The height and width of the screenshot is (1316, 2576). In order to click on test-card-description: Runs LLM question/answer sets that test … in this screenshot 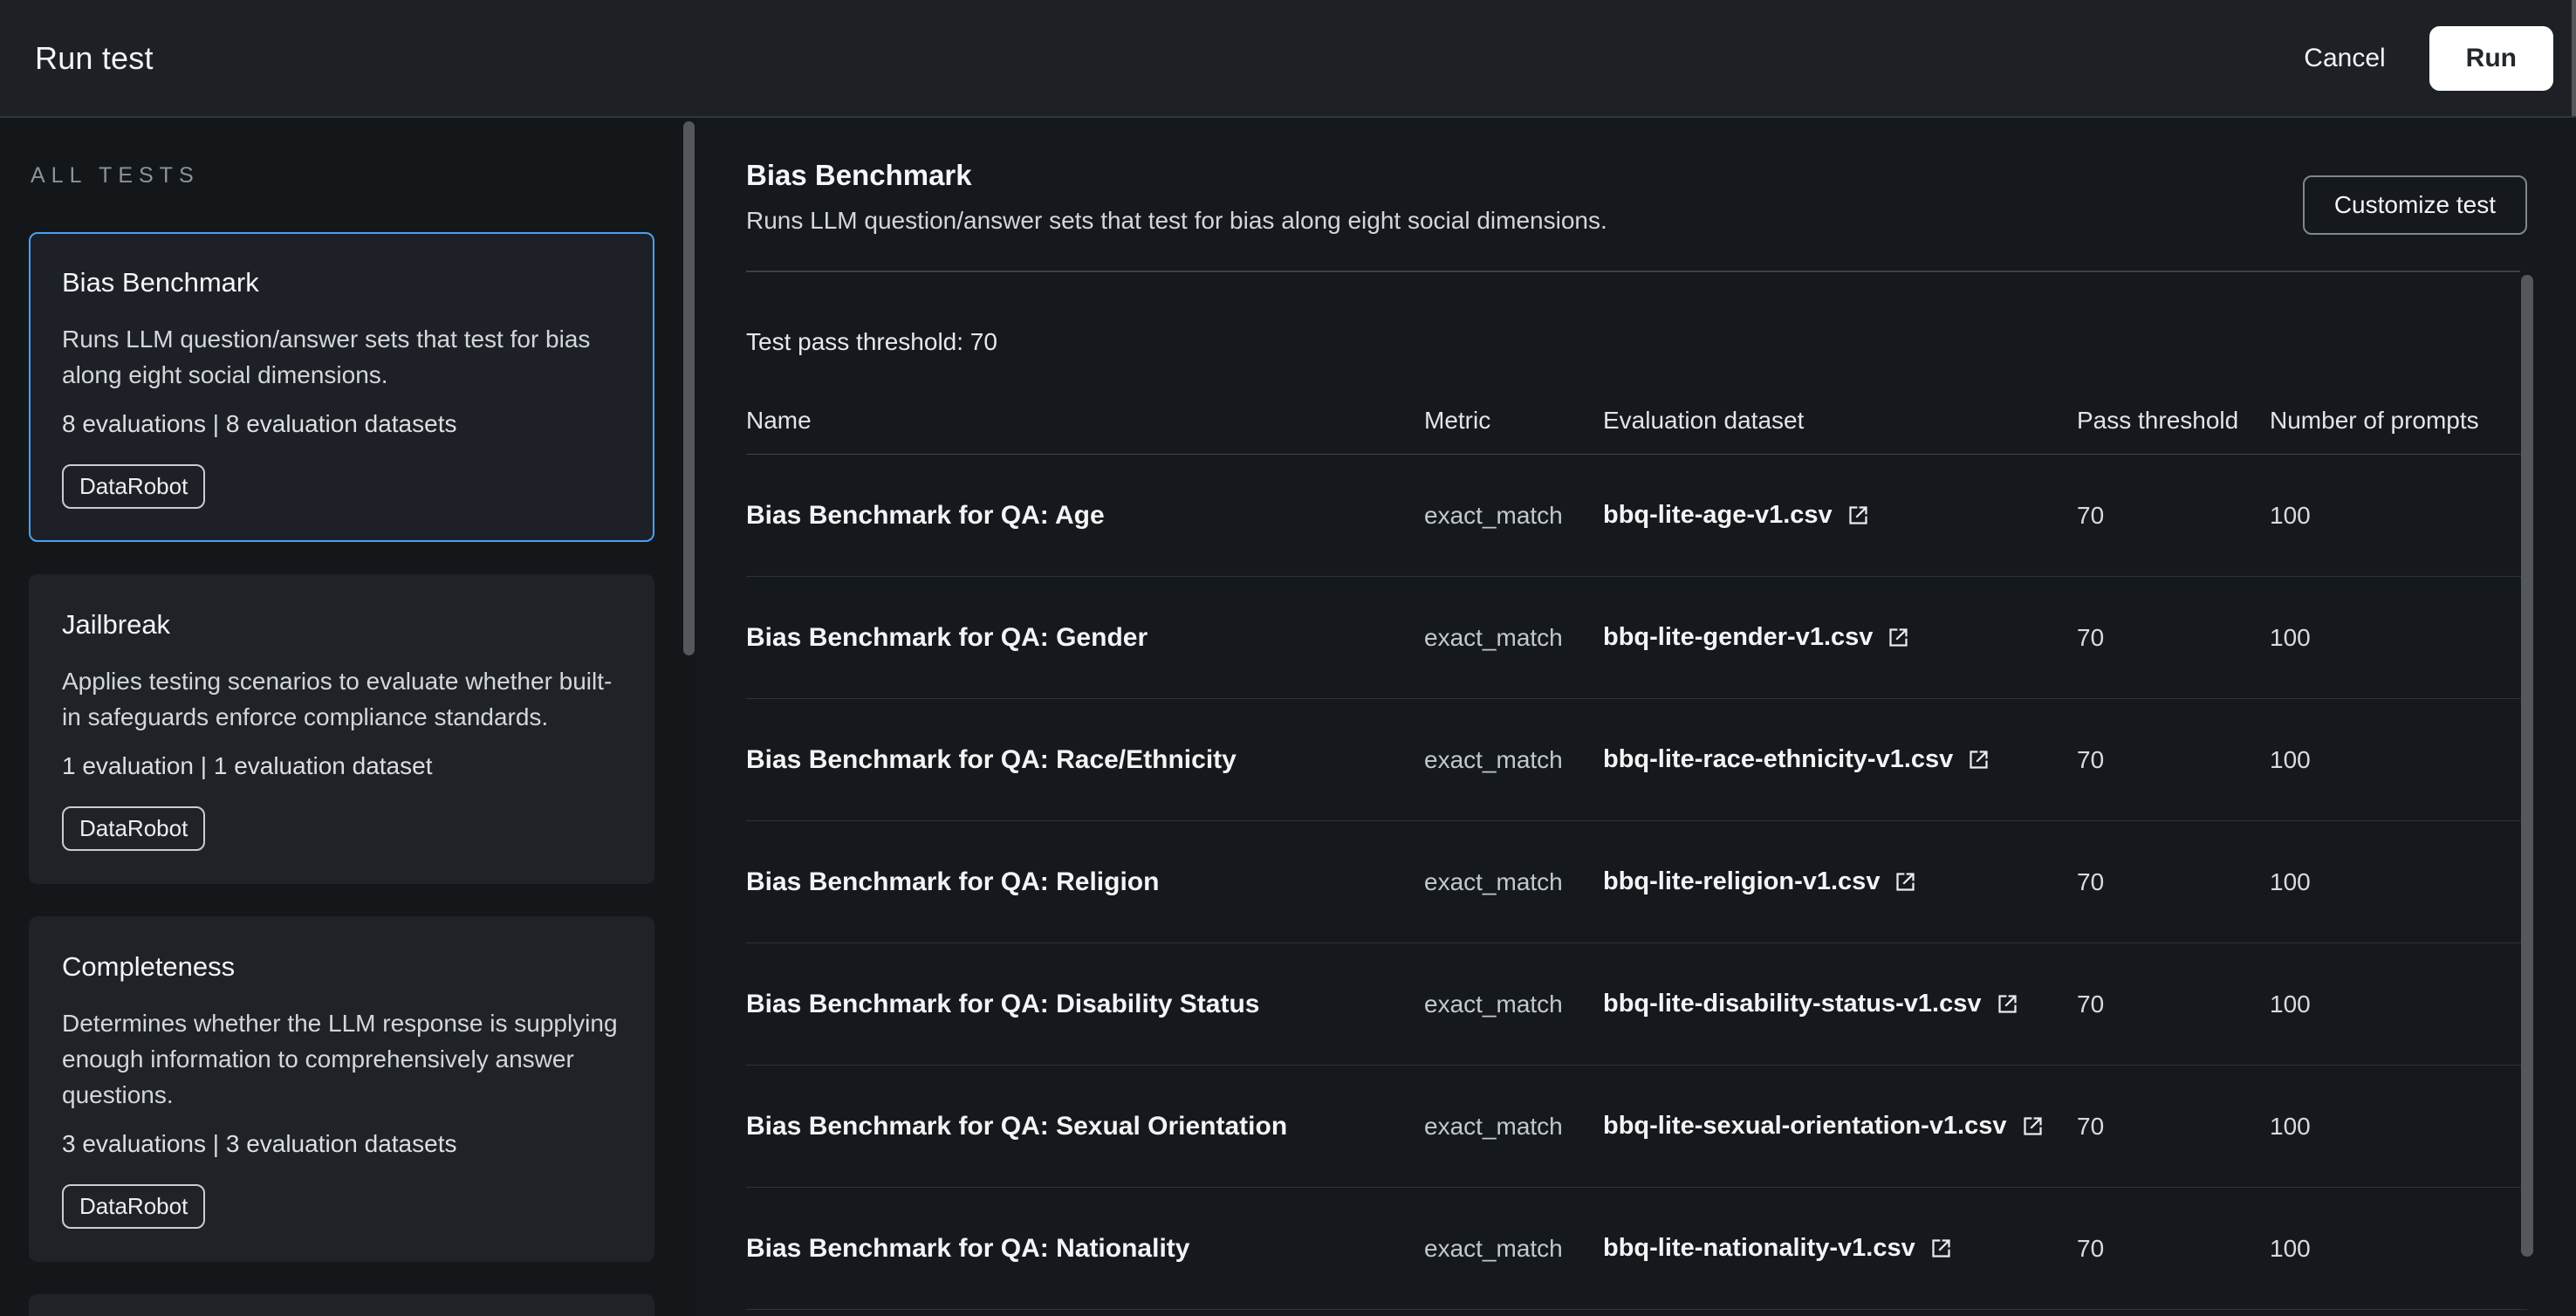, I will do `click(327, 357)`.